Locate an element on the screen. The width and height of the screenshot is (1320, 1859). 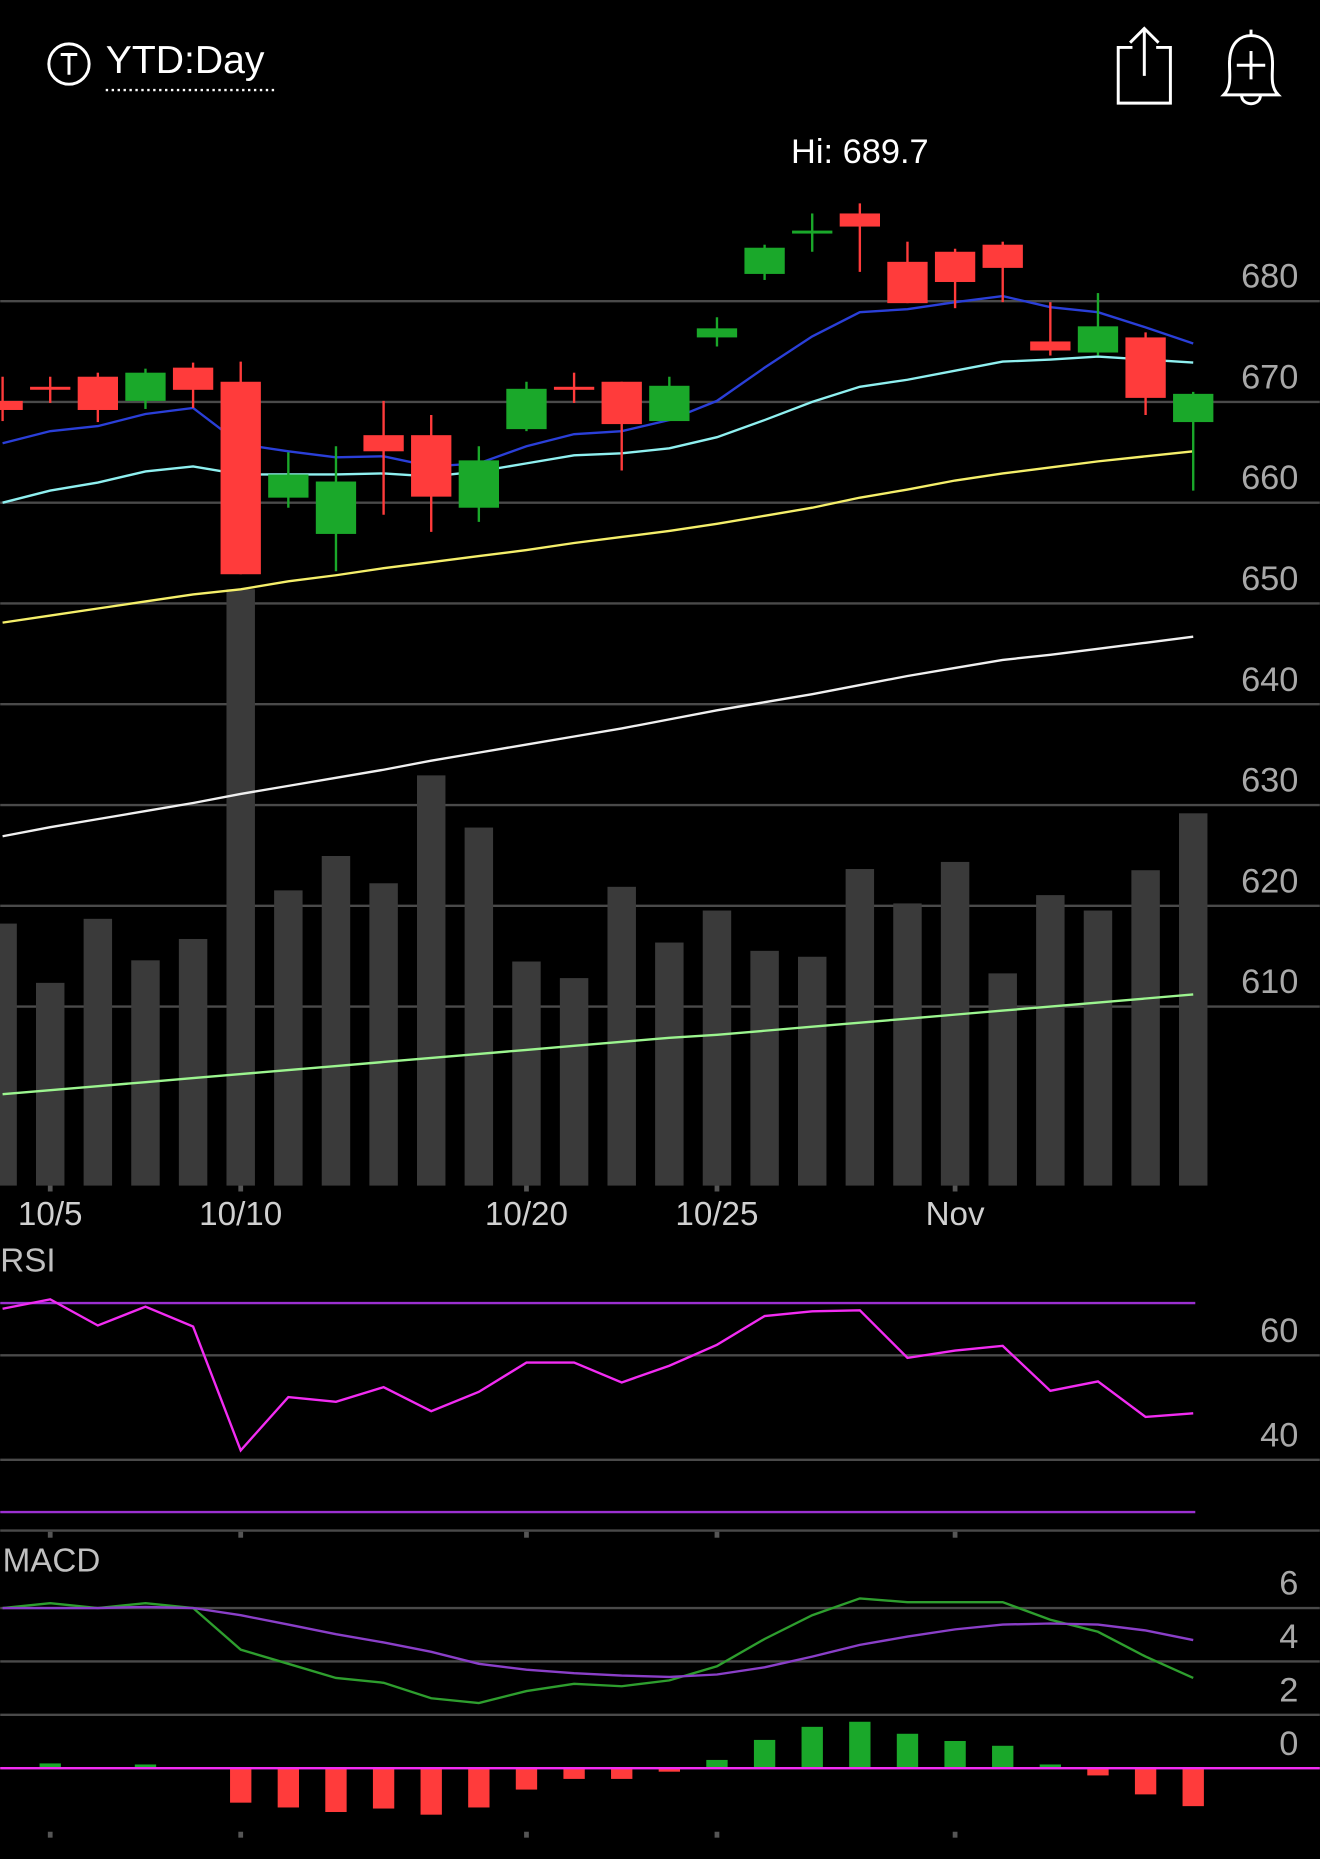
x-tick-label: 10/5 is located at coordinates (50, 1214).